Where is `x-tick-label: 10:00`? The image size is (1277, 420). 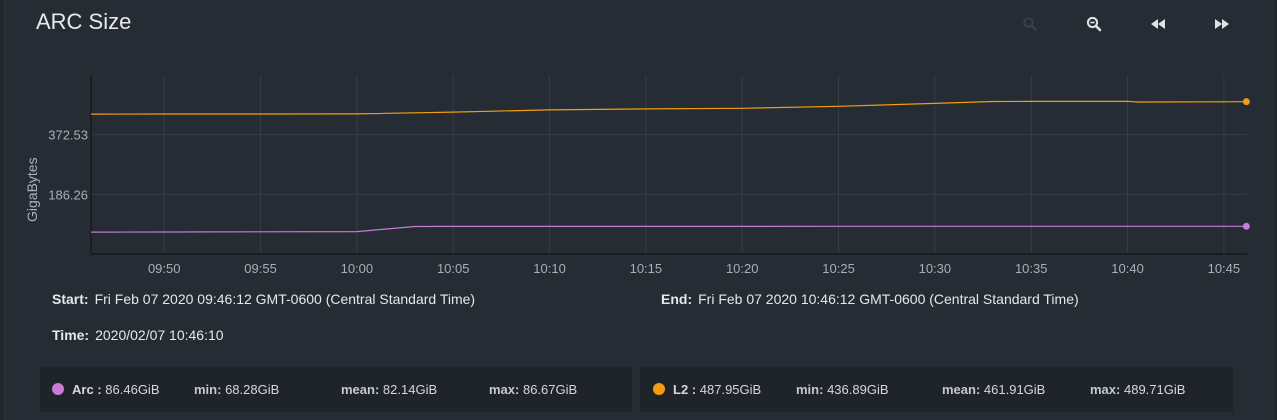 x-tick-label: 10:00 is located at coordinates (357, 268).